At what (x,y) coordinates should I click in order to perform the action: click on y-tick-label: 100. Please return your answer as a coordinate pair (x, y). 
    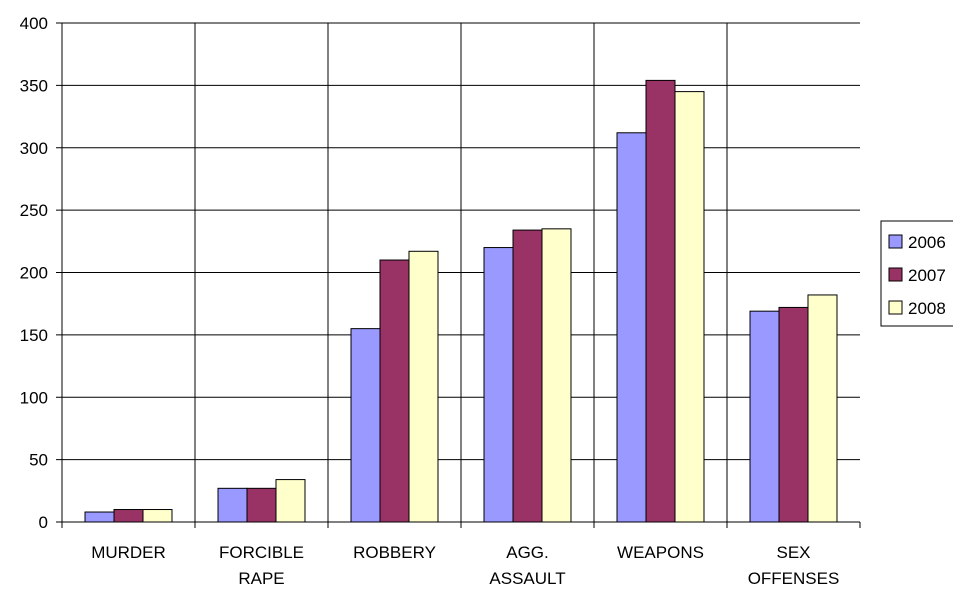
    Looking at the image, I should click on (34, 397).